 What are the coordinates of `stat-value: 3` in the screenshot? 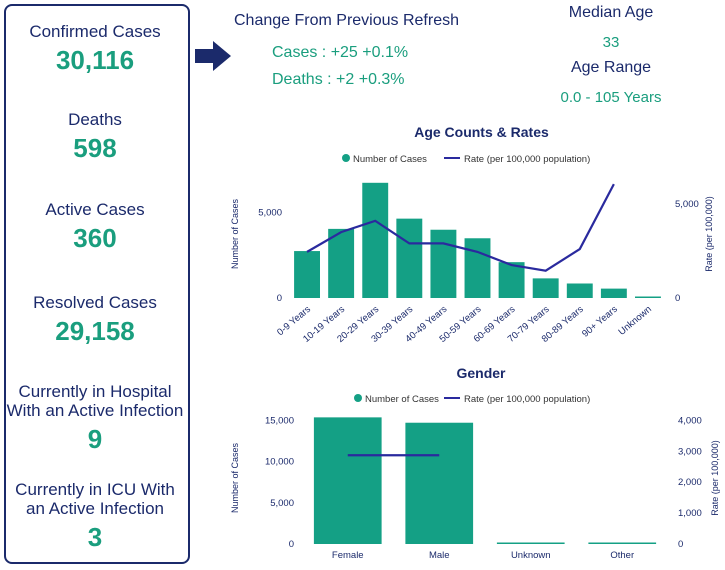 It's located at (95, 537).